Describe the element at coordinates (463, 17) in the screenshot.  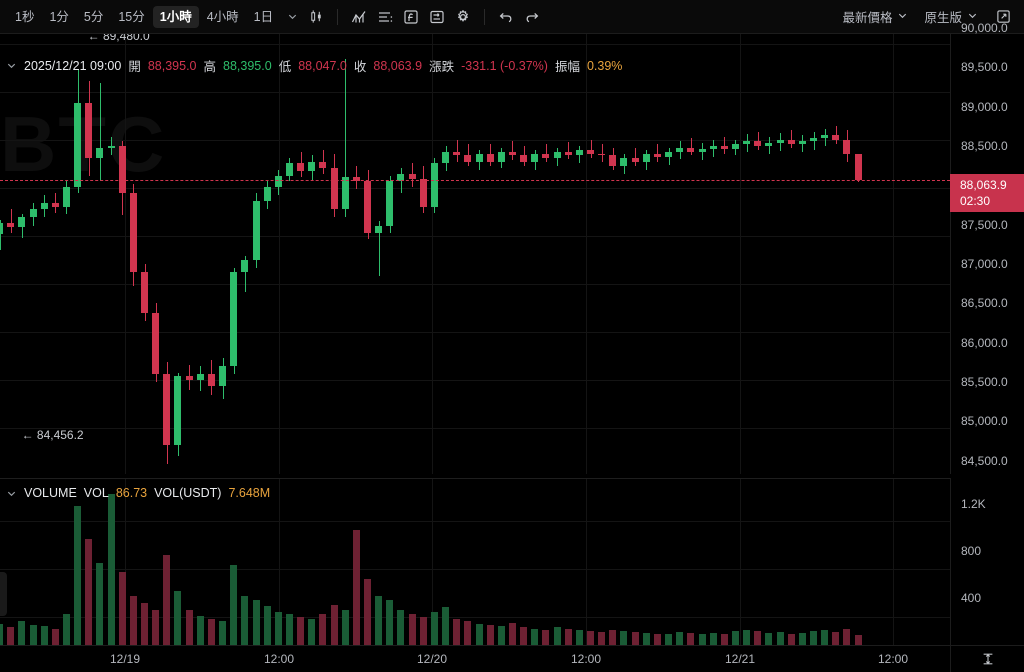
I see `settings-gear-icon` at that location.